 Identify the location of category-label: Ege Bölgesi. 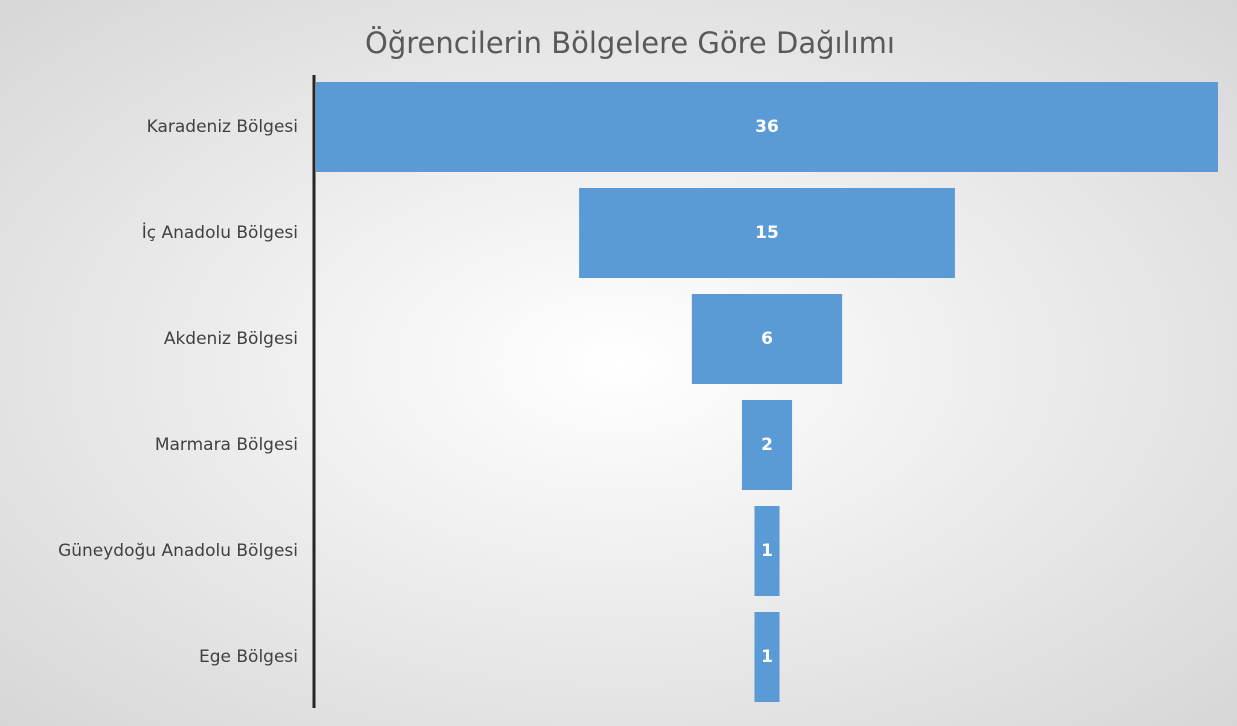
(248, 657).